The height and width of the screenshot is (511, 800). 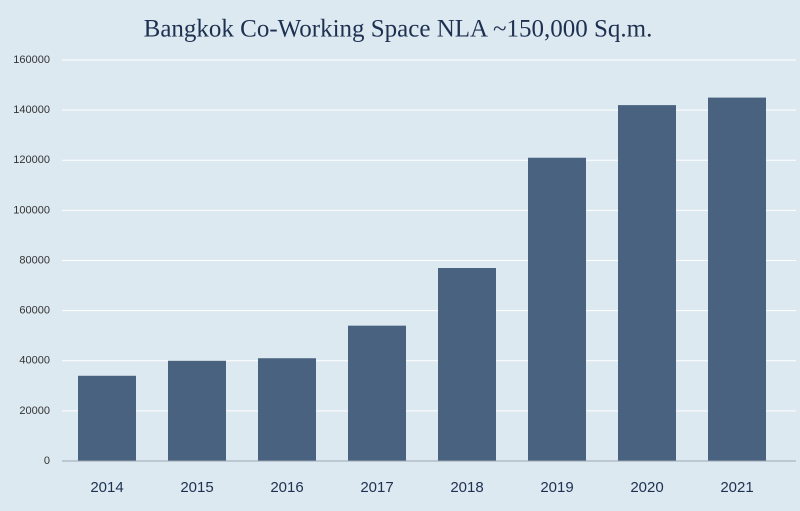 What do you see at coordinates (196, 487) in the screenshot?
I see `x-tick-label: 2015` at bounding box center [196, 487].